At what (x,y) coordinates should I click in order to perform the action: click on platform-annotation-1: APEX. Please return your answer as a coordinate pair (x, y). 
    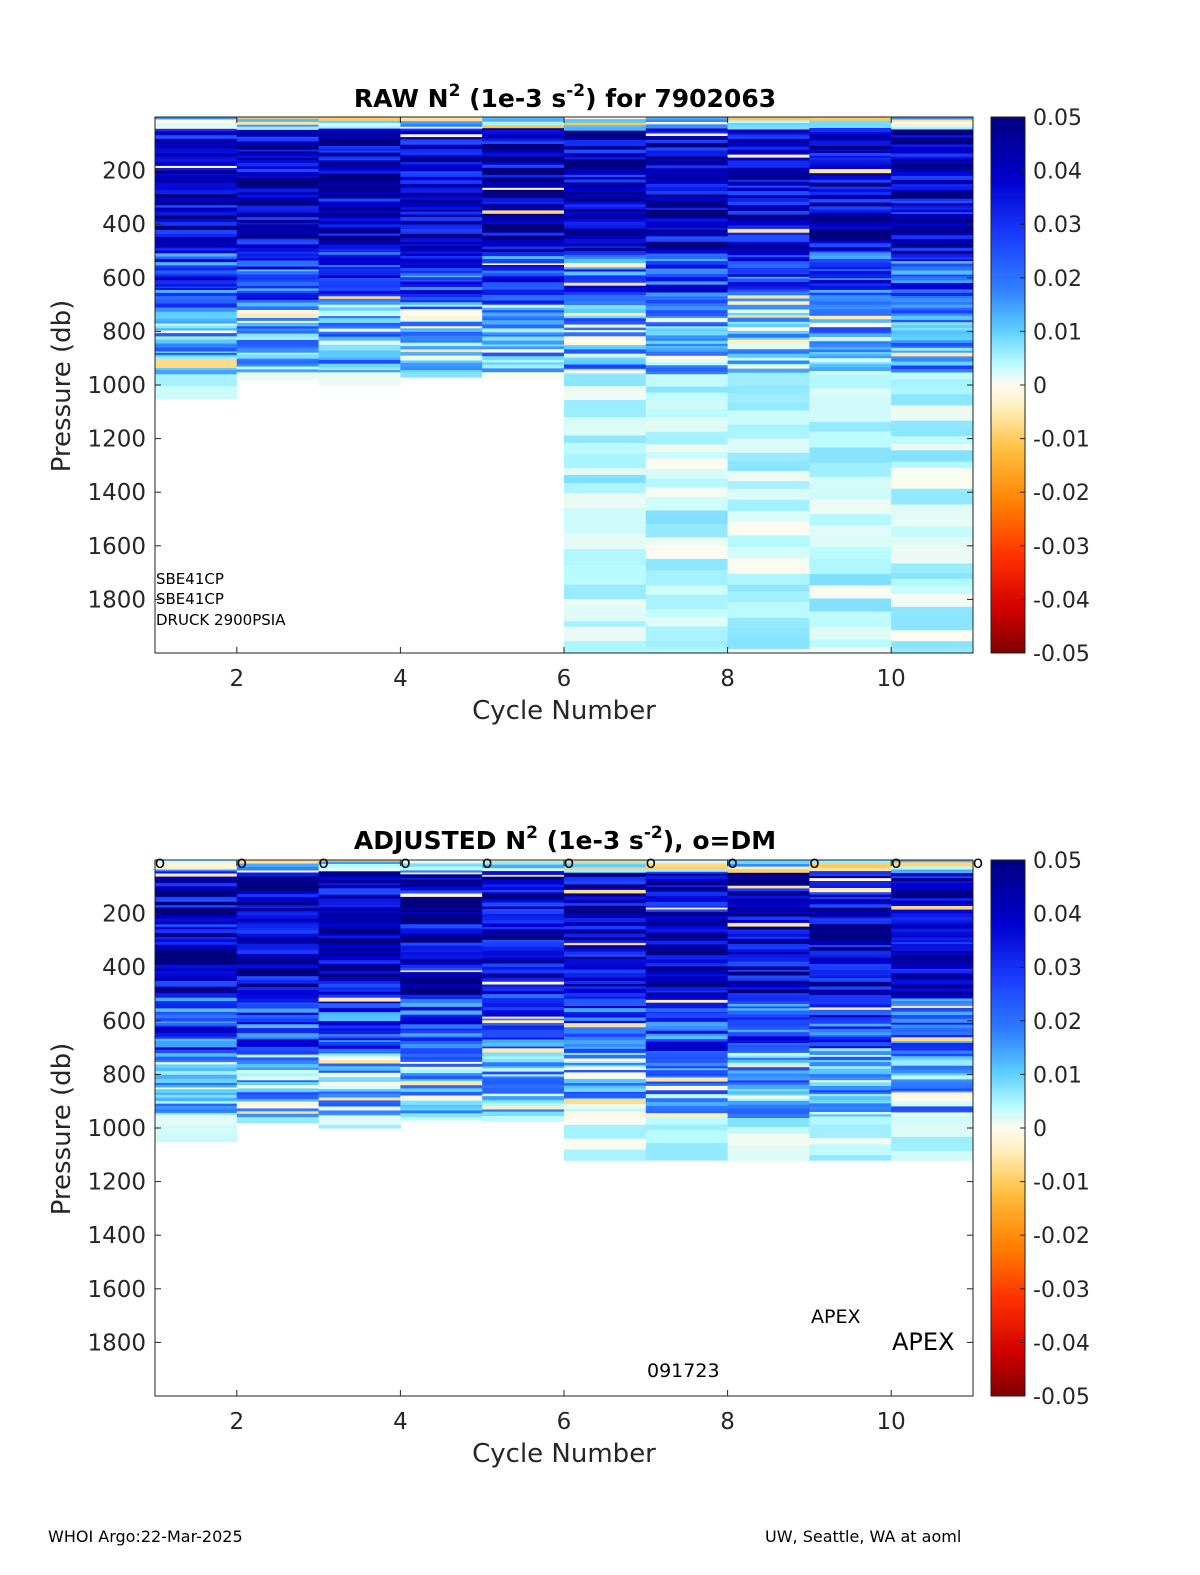
    Looking at the image, I should click on (835, 1317).